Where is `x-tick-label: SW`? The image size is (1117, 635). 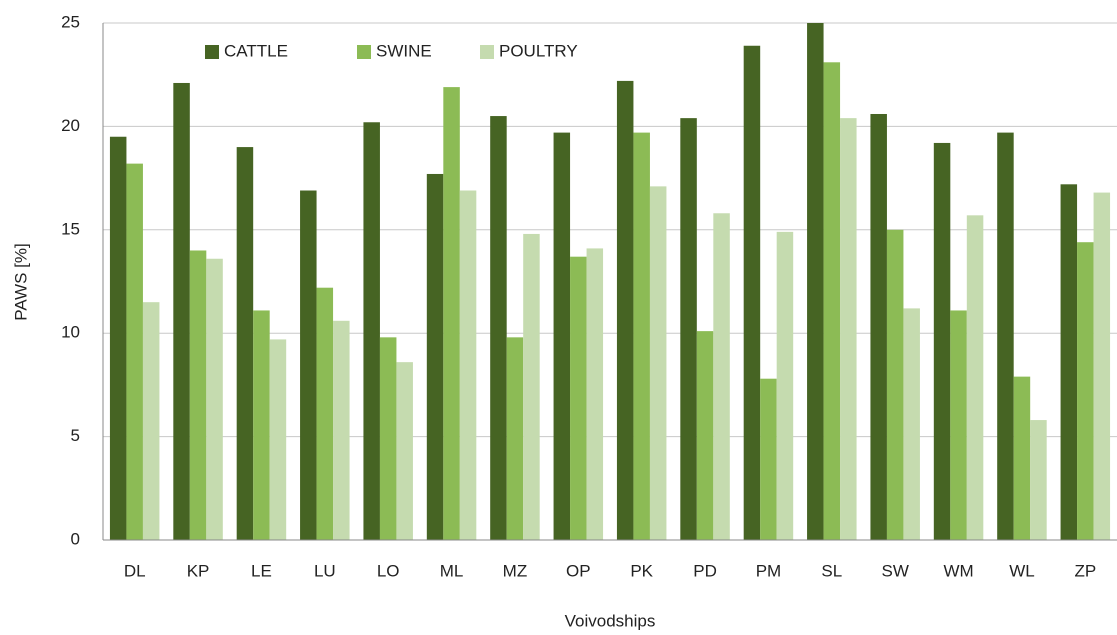
x-tick-label: SW is located at coordinates (894, 570).